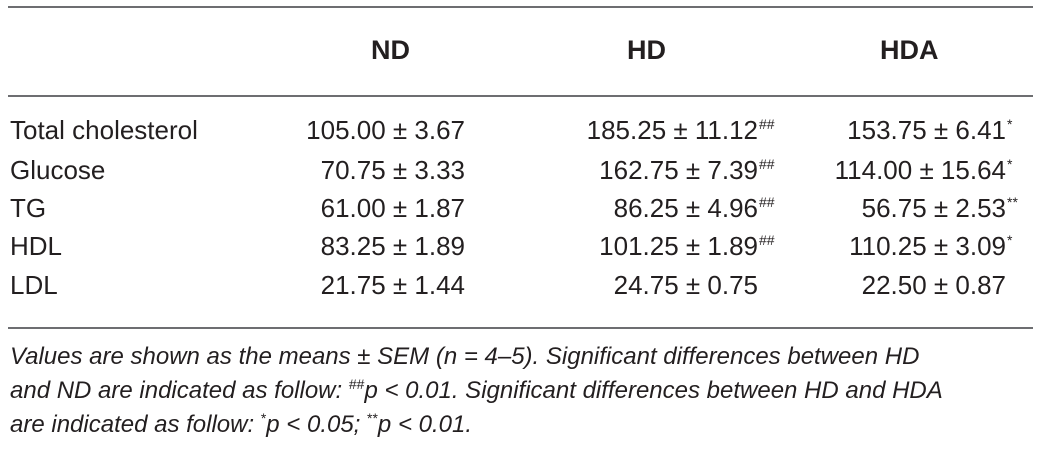 The width and height of the screenshot is (1041, 460). I want to click on value-hd: 24.75 ± 0.75, so click(686, 285).